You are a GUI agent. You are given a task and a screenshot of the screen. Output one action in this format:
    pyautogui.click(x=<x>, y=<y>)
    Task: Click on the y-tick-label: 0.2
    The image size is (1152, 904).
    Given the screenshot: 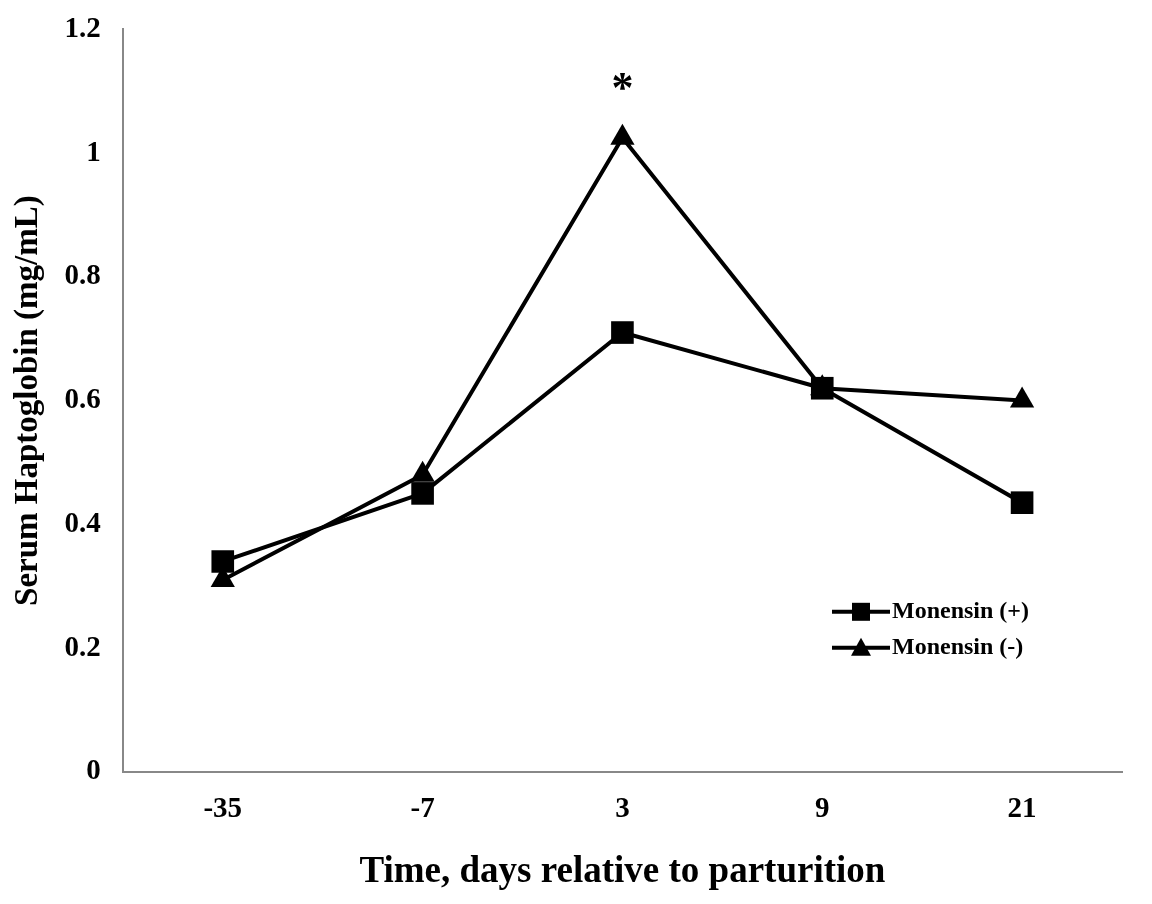 What is the action you would take?
    pyautogui.click(x=82, y=645)
    